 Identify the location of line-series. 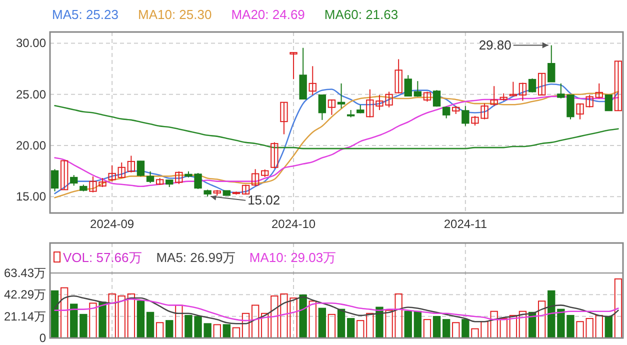
(336, 127).